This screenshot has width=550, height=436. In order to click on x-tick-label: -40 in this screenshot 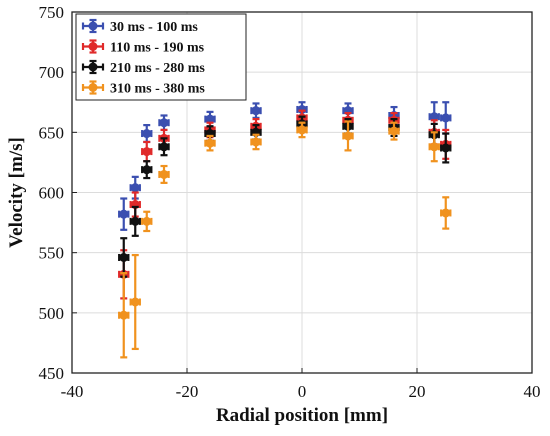, I will do `click(72, 391)`.